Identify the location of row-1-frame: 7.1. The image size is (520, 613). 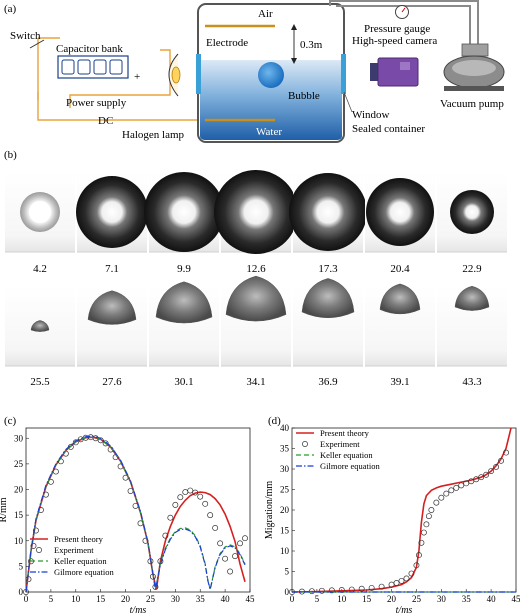
(112, 223).